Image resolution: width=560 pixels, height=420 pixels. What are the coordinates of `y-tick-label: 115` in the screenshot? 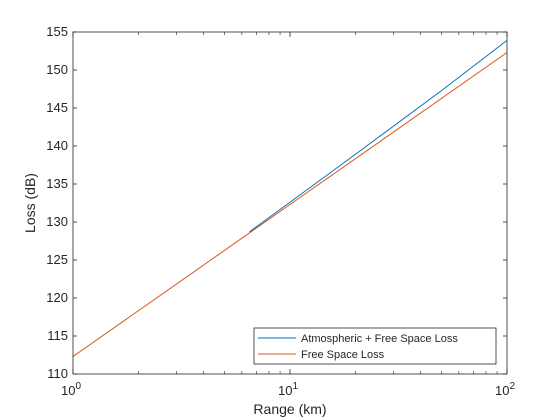 It's located at (57, 335).